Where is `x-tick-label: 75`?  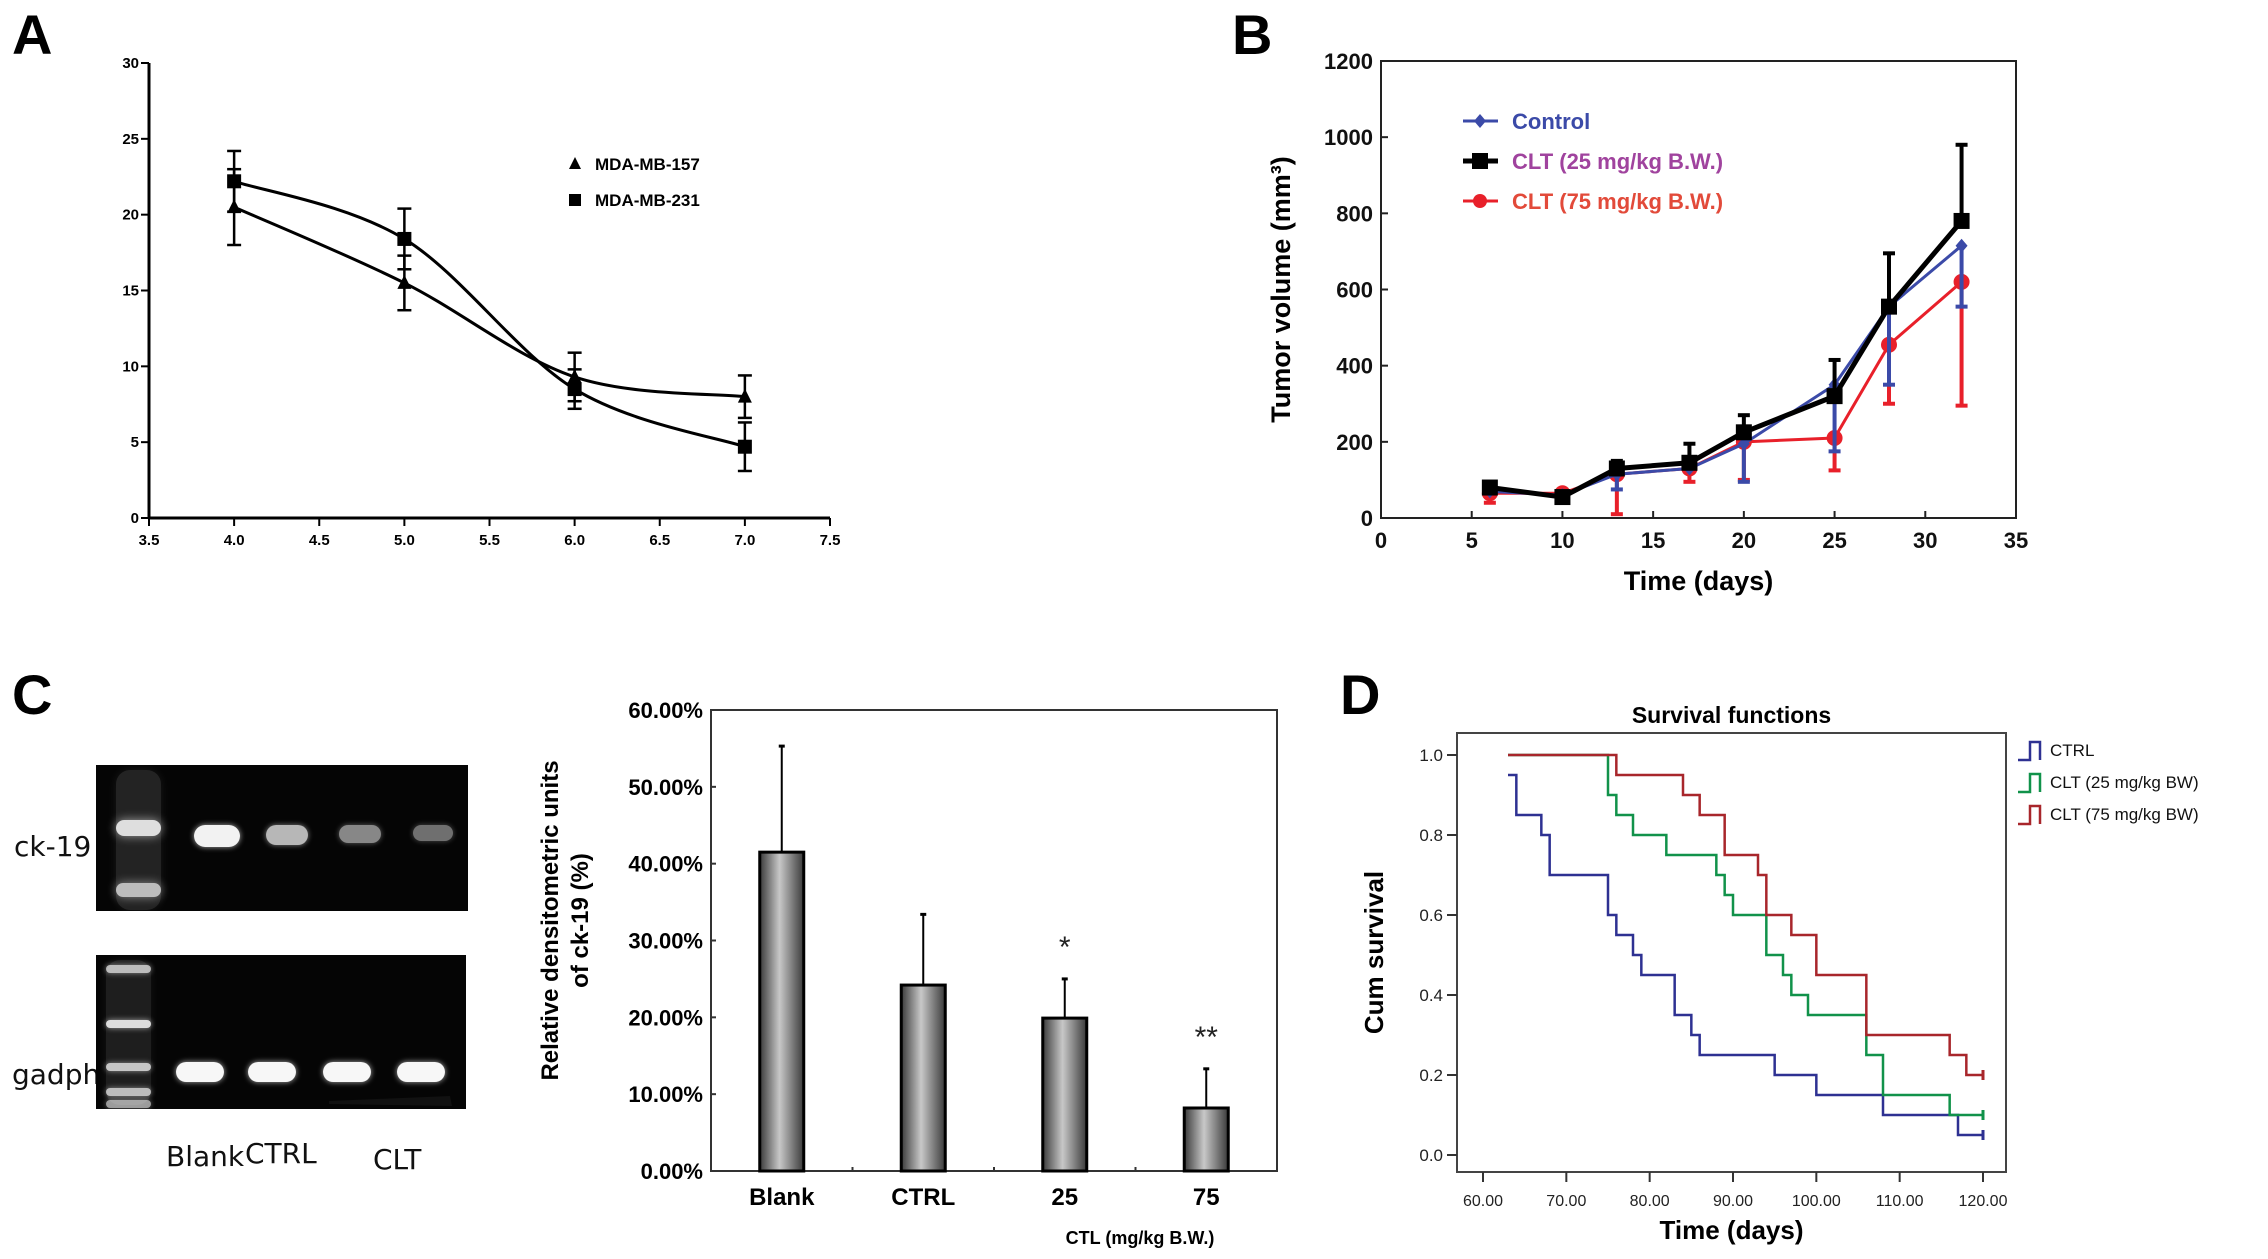
x-tick-label: 75 is located at coordinates (1206, 1197).